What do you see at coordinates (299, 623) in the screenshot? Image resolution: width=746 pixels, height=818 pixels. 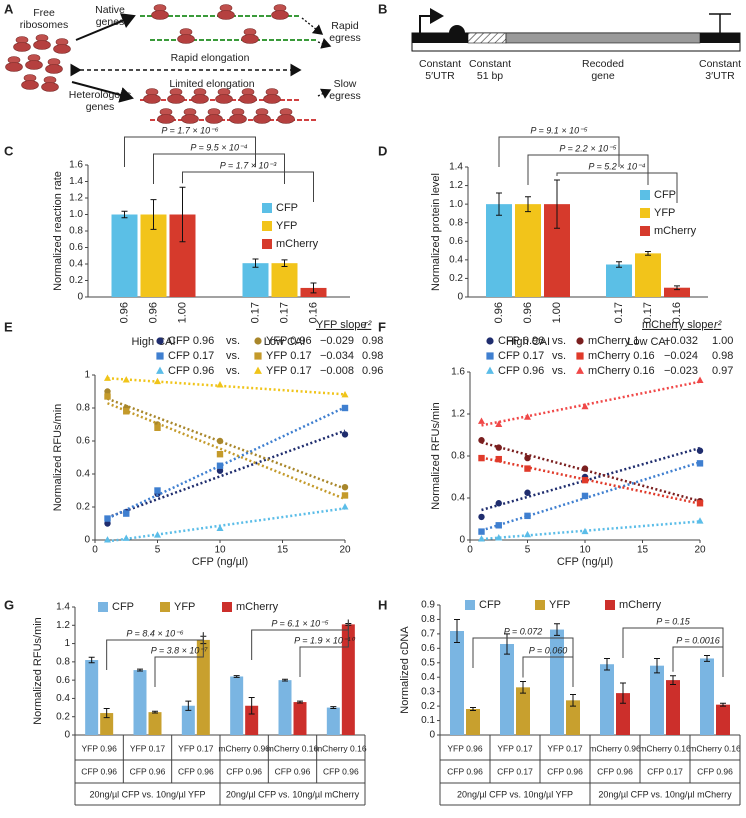 I see `p-value: P = 6.1 × 10⁻⁵` at bounding box center [299, 623].